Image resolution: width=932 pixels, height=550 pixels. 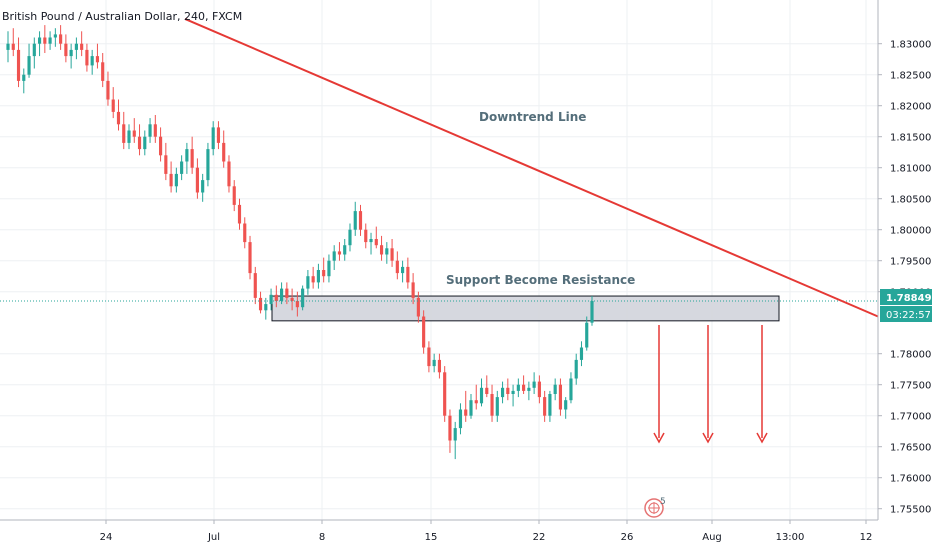 I want to click on resistance-zone, so click(x=525, y=308).